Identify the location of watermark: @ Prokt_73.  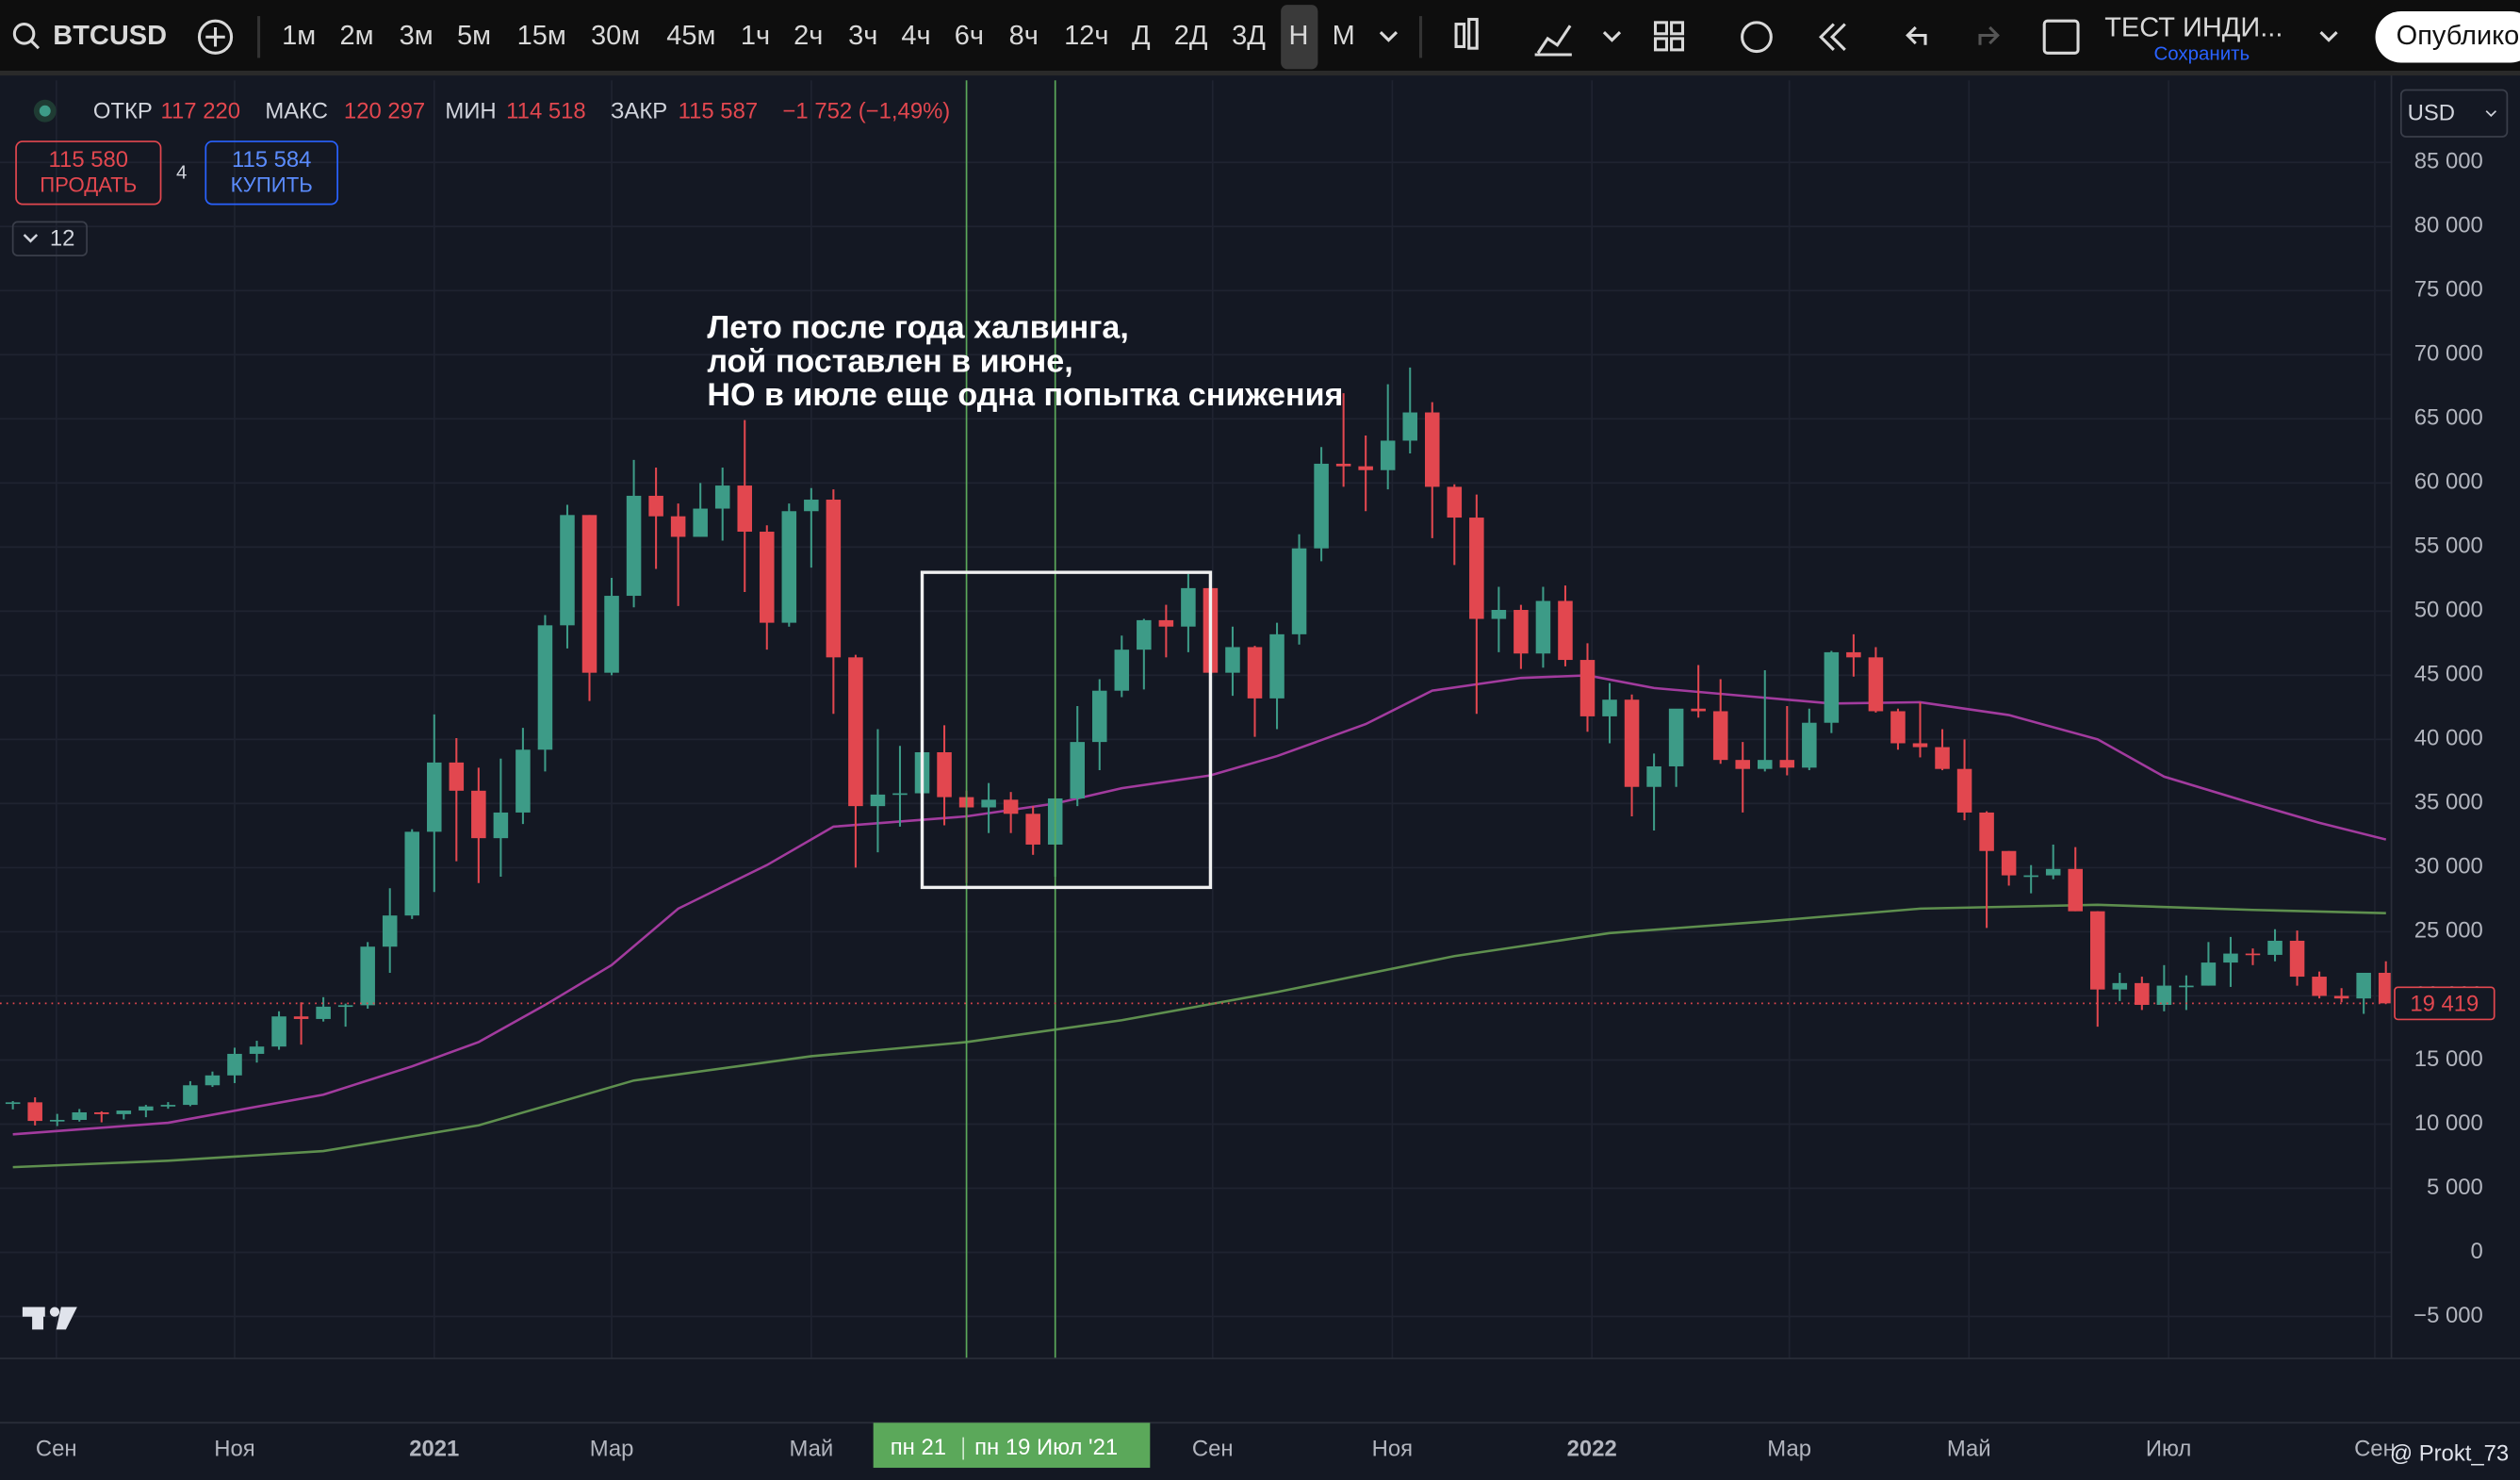
(2449, 1454).